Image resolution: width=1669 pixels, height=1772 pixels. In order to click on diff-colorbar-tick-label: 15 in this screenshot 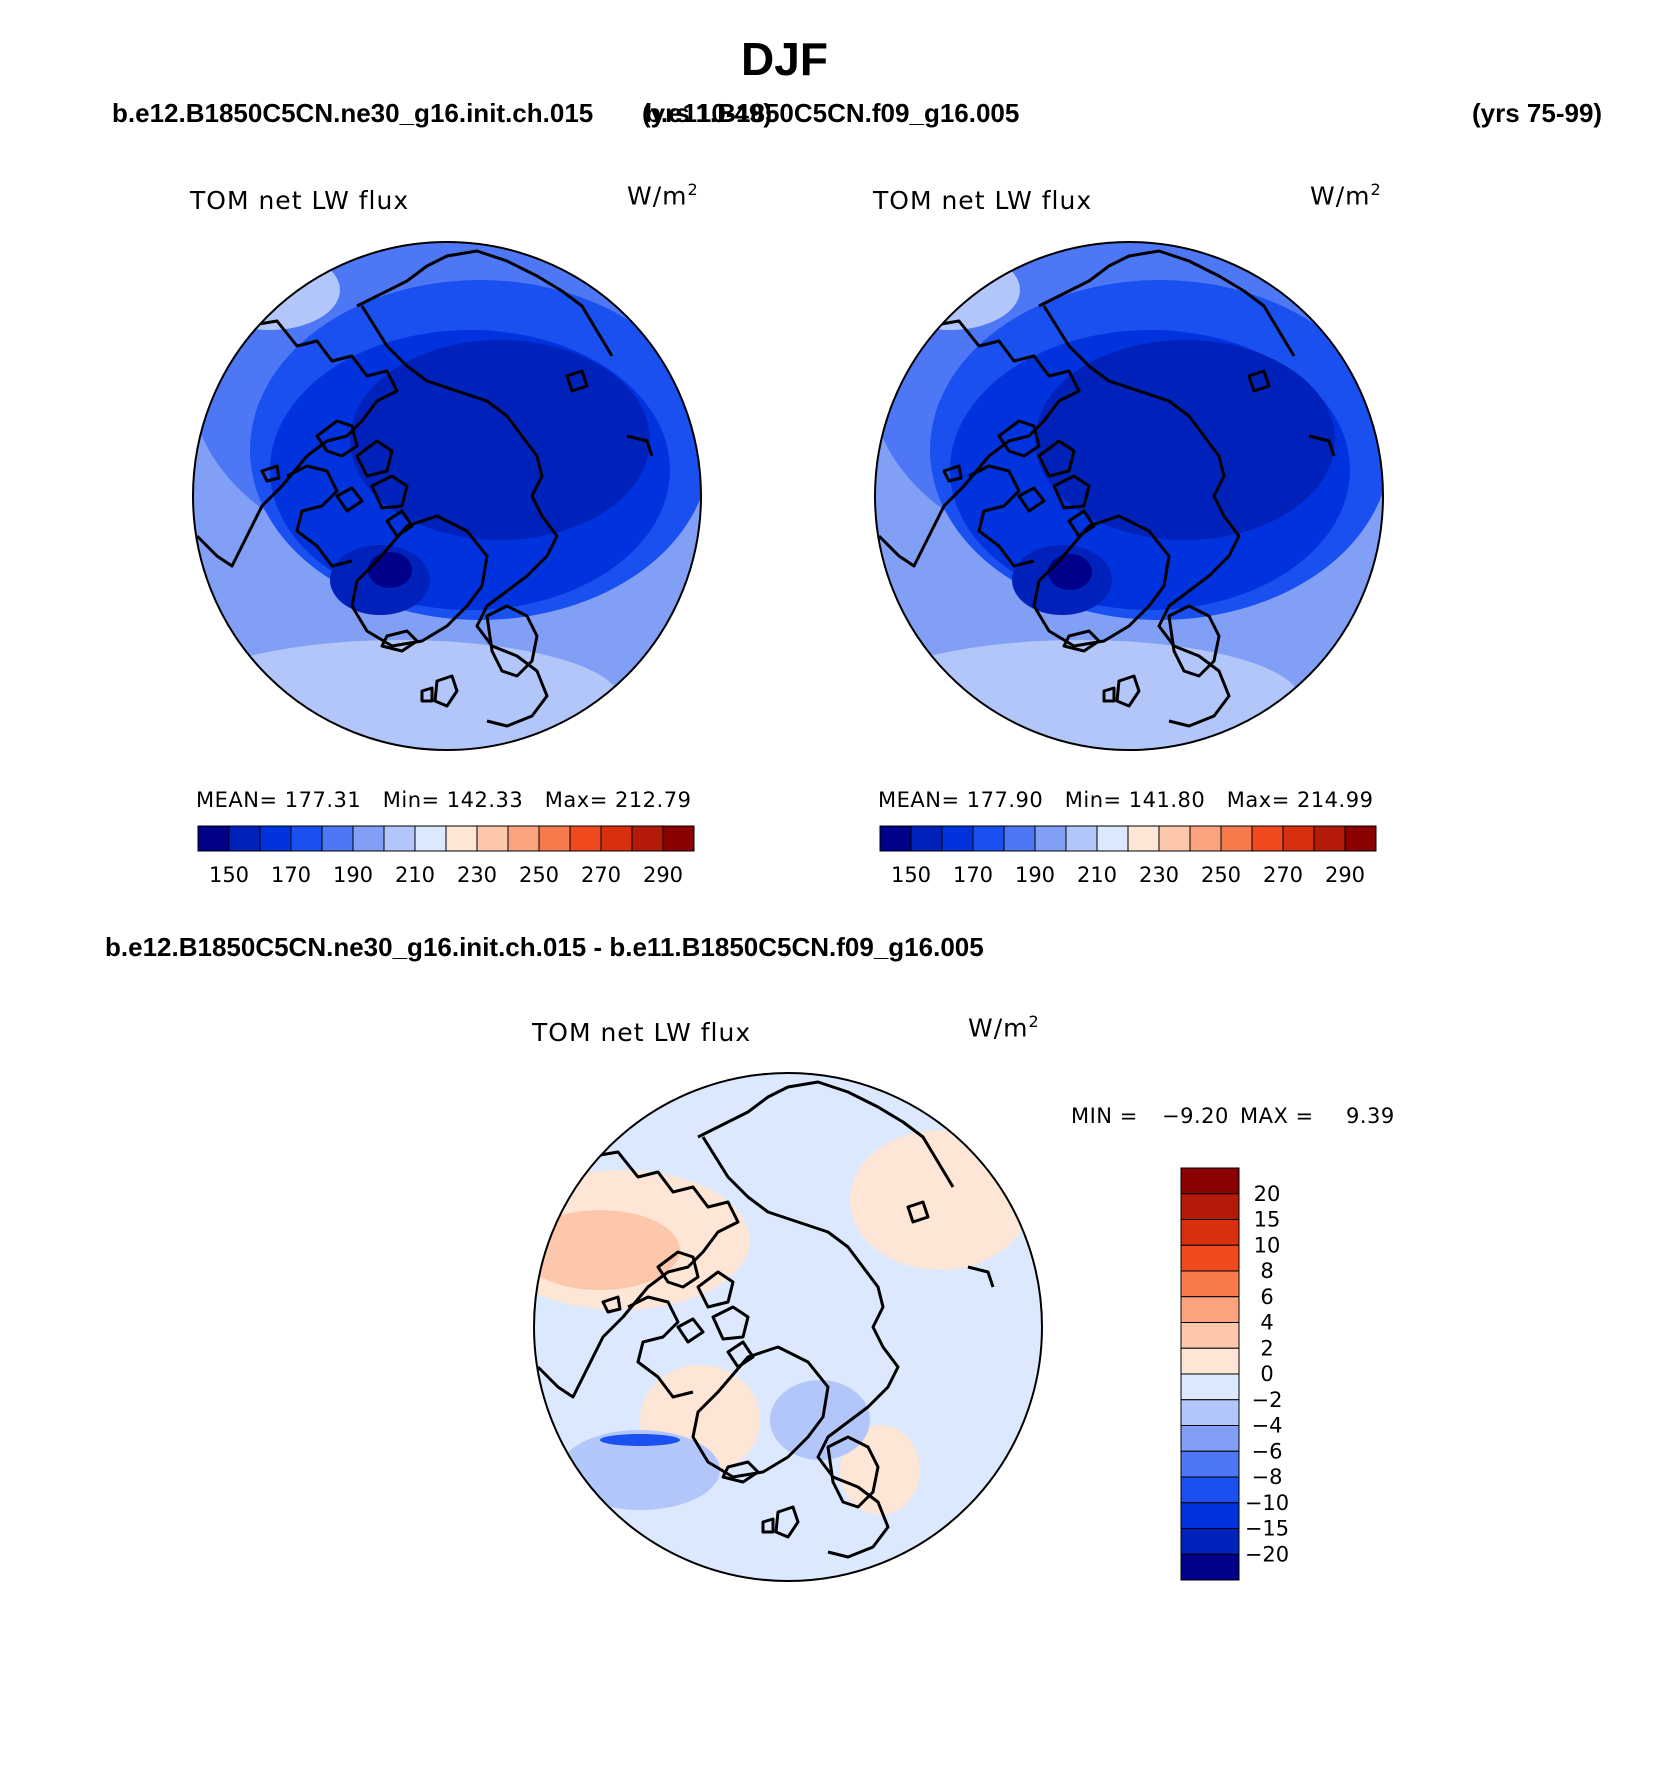, I will do `click(1267, 1220)`.